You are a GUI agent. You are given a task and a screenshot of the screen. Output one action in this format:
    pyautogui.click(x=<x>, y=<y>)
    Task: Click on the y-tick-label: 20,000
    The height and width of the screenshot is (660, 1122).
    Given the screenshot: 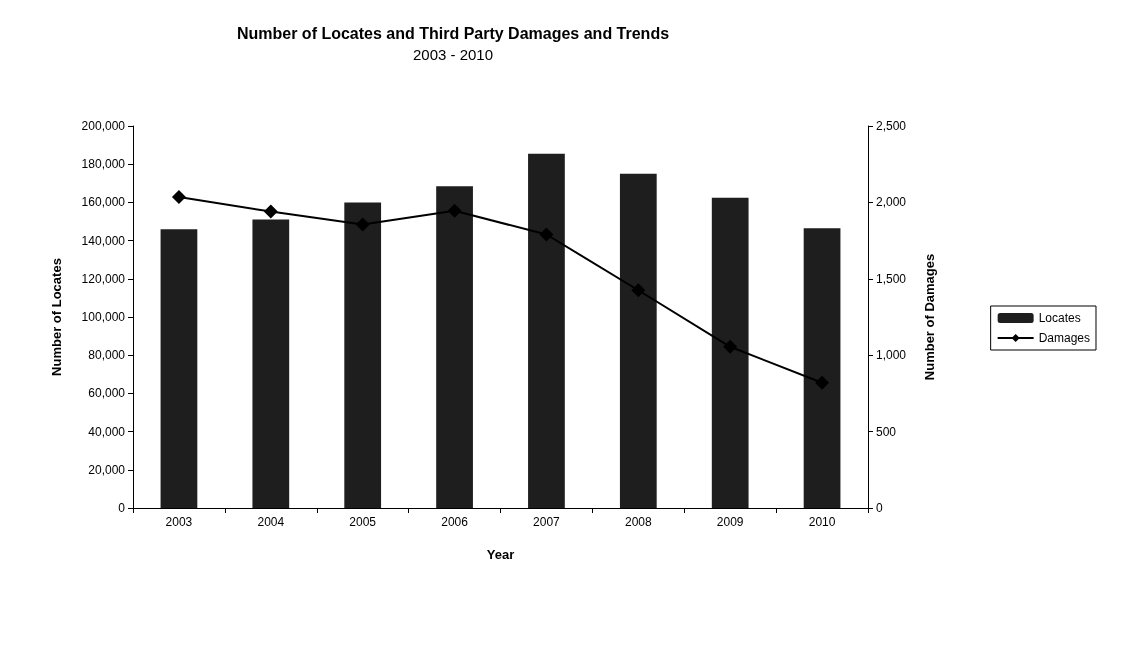 What is the action you would take?
    pyautogui.click(x=107, y=469)
    